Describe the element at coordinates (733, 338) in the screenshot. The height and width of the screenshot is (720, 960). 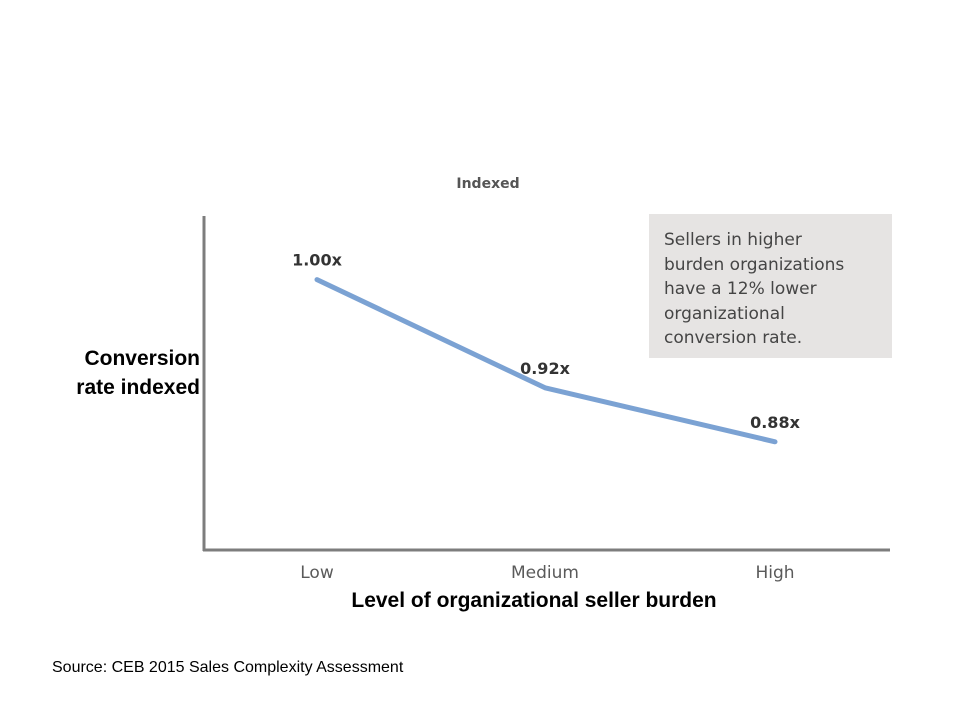
I see `annotation-line: conversion rate.` at that location.